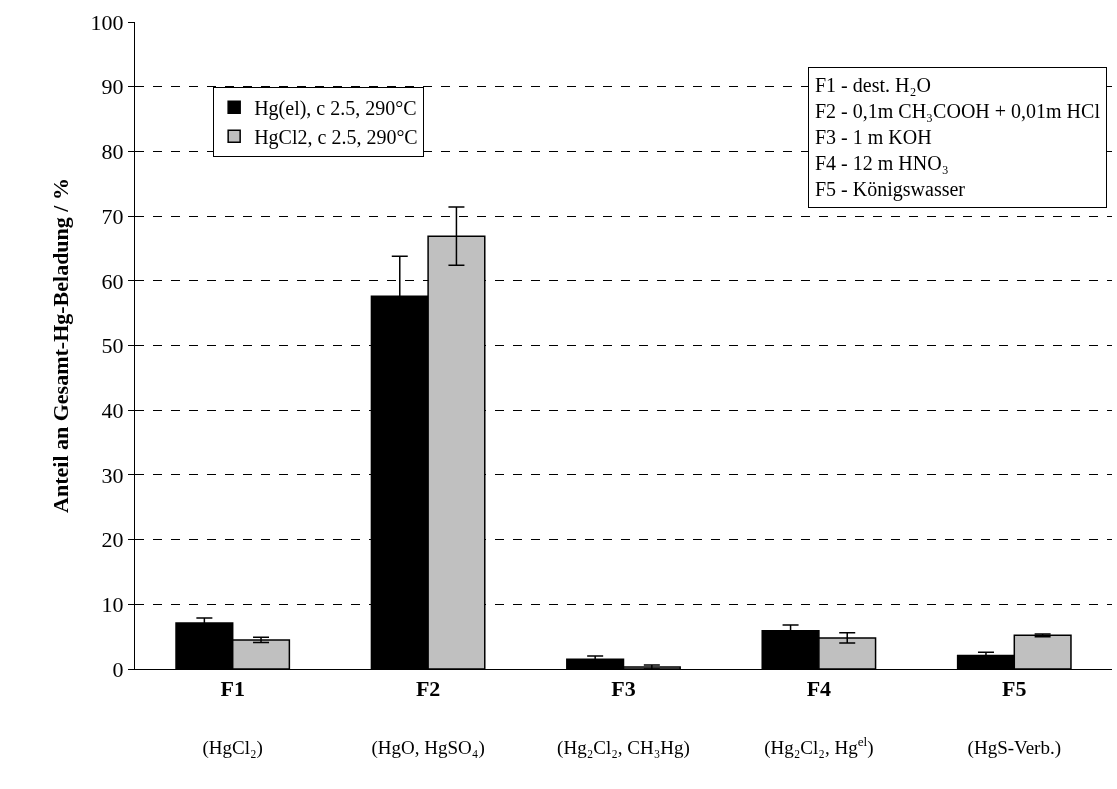 Image resolution: width=1117 pixels, height=789 pixels. What do you see at coordinates (819, 717) in the screenshot?
I see `category-label: F4 (Hg₂Cl₂, Hg$^{el}$)` at bounding box center [819, 717].